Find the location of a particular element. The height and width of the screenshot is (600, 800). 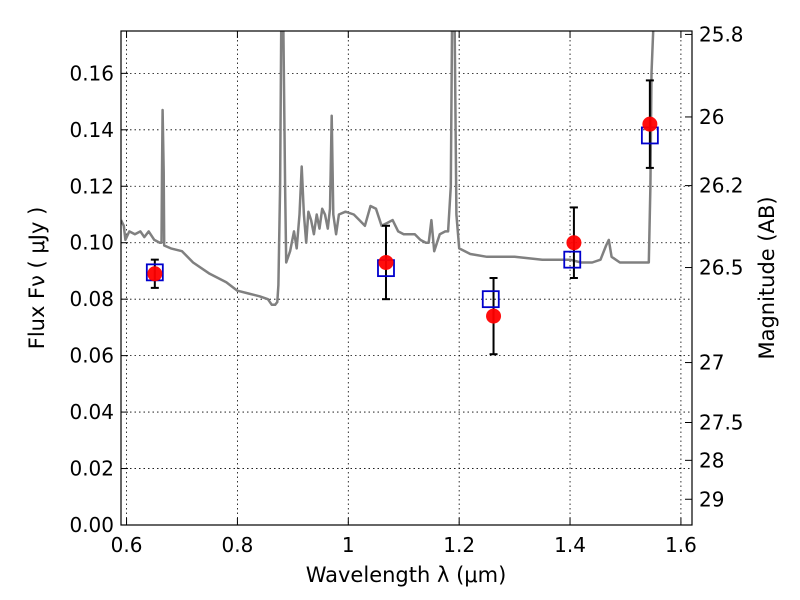

y-tick-label: 0.10 is located at coordinates (91, 243).